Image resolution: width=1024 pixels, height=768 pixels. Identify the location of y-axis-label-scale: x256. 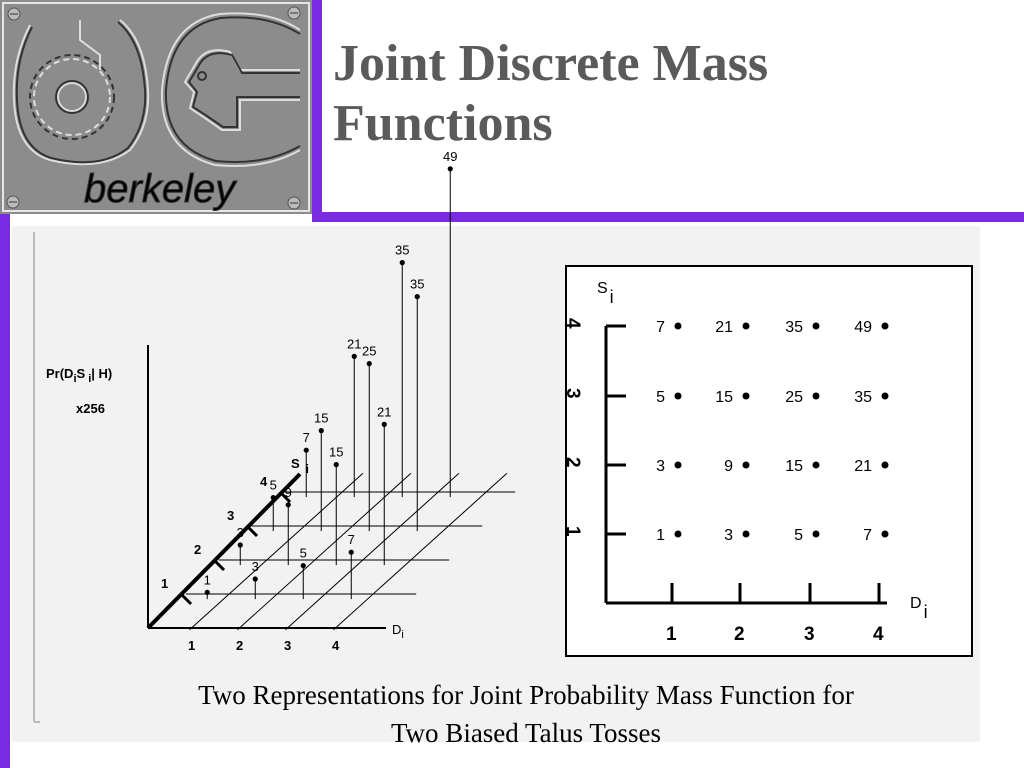
(90, 408).